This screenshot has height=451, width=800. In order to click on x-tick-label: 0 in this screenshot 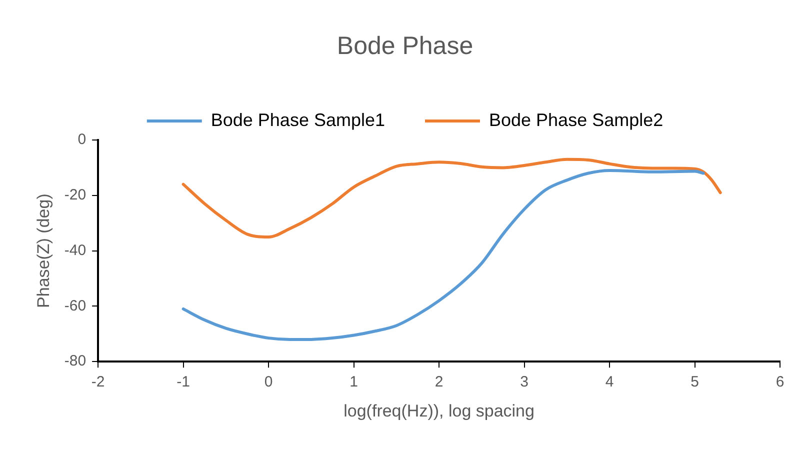, I will do `click(268, 382)`.